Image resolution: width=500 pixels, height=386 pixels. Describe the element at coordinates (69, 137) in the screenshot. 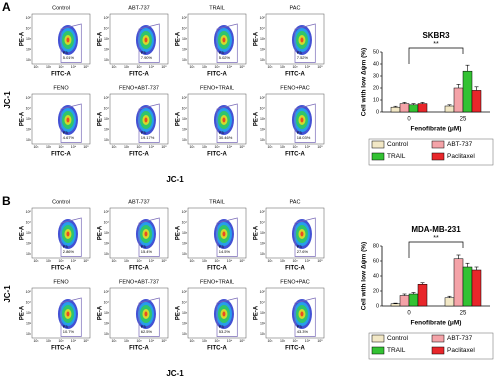

I see `gate-percent: 4.67%` at that location.